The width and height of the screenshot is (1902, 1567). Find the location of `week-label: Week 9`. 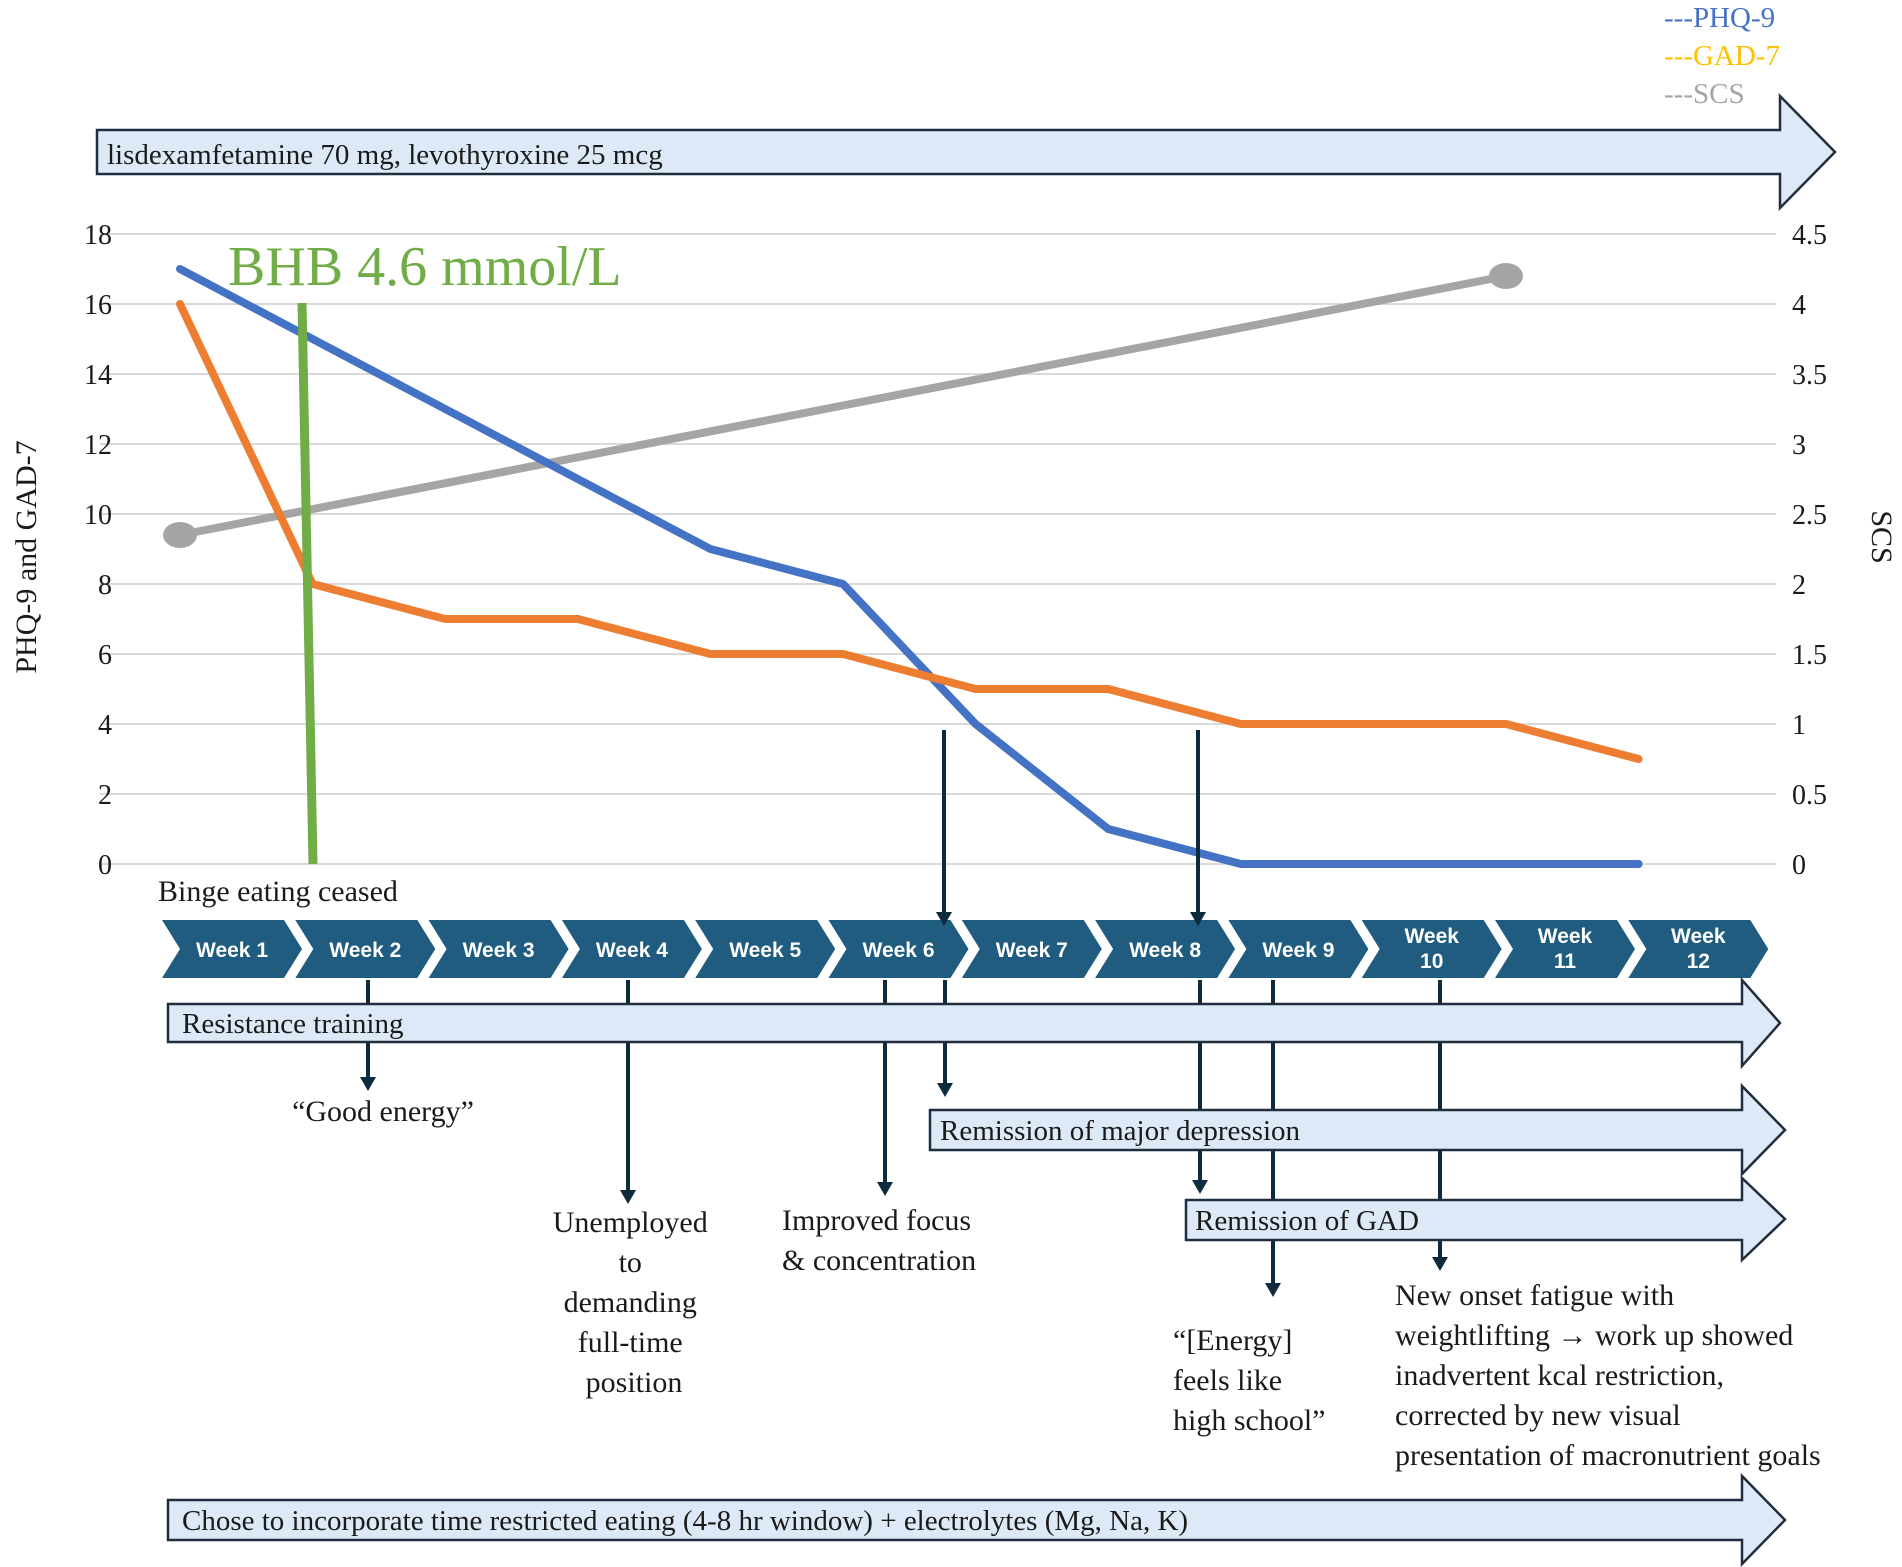

week-label: Week 9 is located at coordinates (1298, 950).